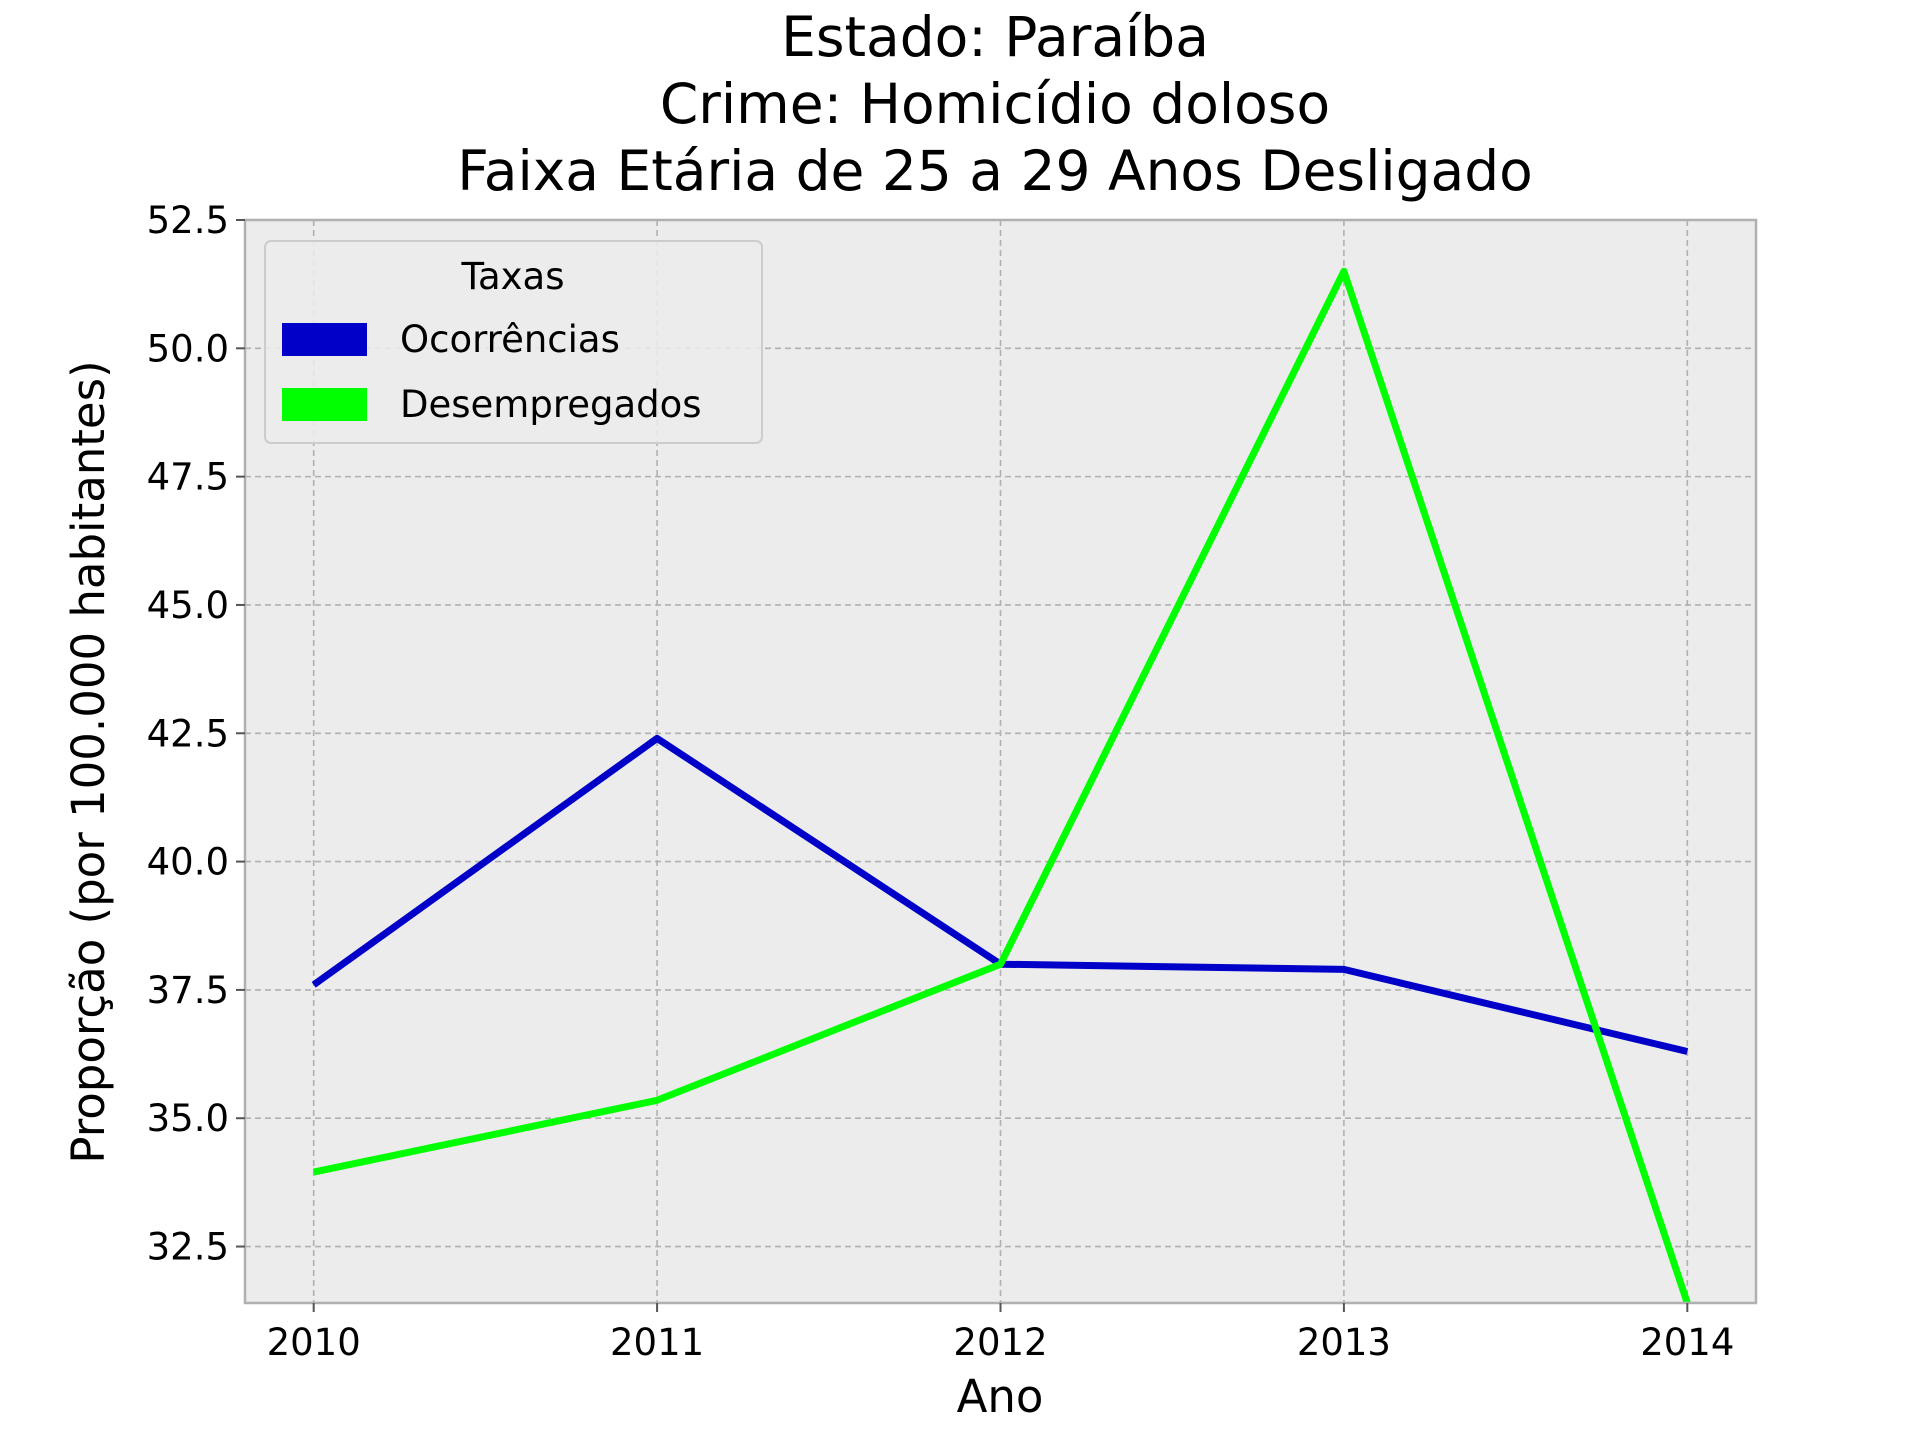  Describe the element at coordinates (188, 733) in the screenshot. I see `y-tick-label: 42.5` at that location.